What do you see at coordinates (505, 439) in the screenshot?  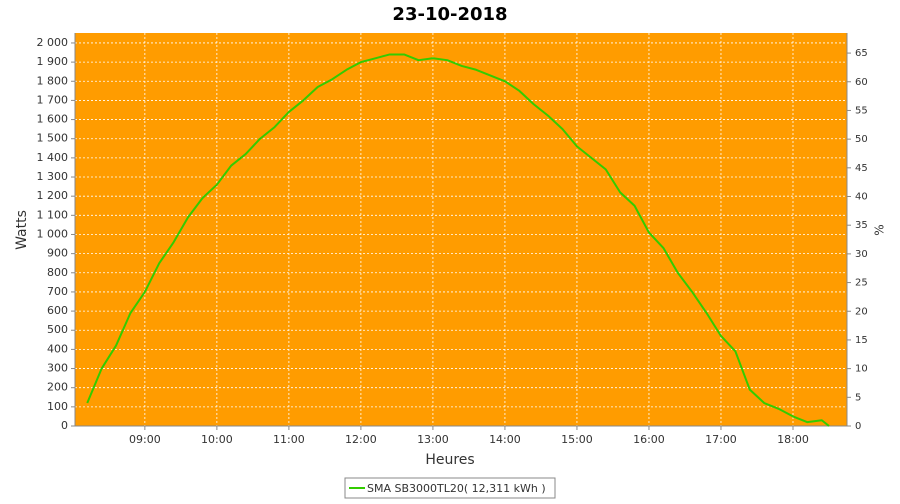 I see `x-tick-label: 14:00` at bounding box center [505, 439].